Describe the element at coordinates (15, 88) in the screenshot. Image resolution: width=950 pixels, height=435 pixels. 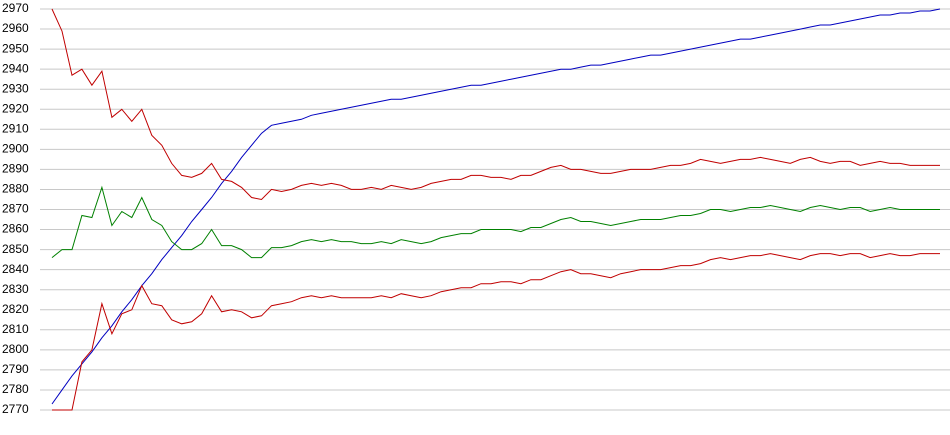
I see `y-tick-label: 2930` at that location.